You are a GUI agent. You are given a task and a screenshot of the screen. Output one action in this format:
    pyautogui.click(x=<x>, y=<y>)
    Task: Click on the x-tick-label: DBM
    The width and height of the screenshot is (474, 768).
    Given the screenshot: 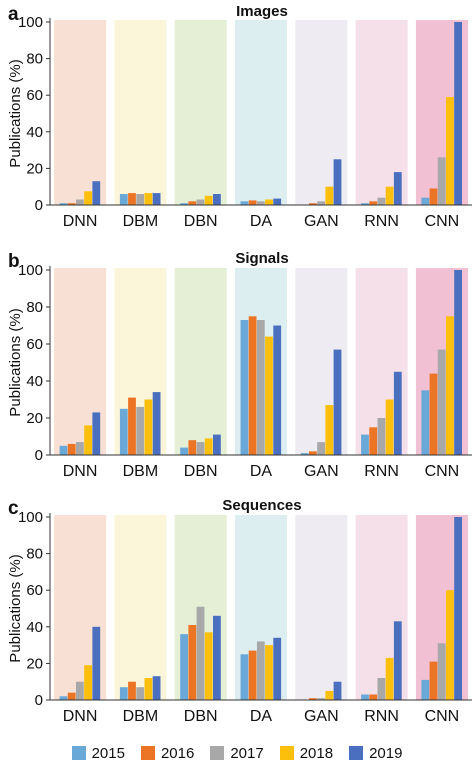 What is the action you would take?
    pyautogui.click(x=141, y=221)
    